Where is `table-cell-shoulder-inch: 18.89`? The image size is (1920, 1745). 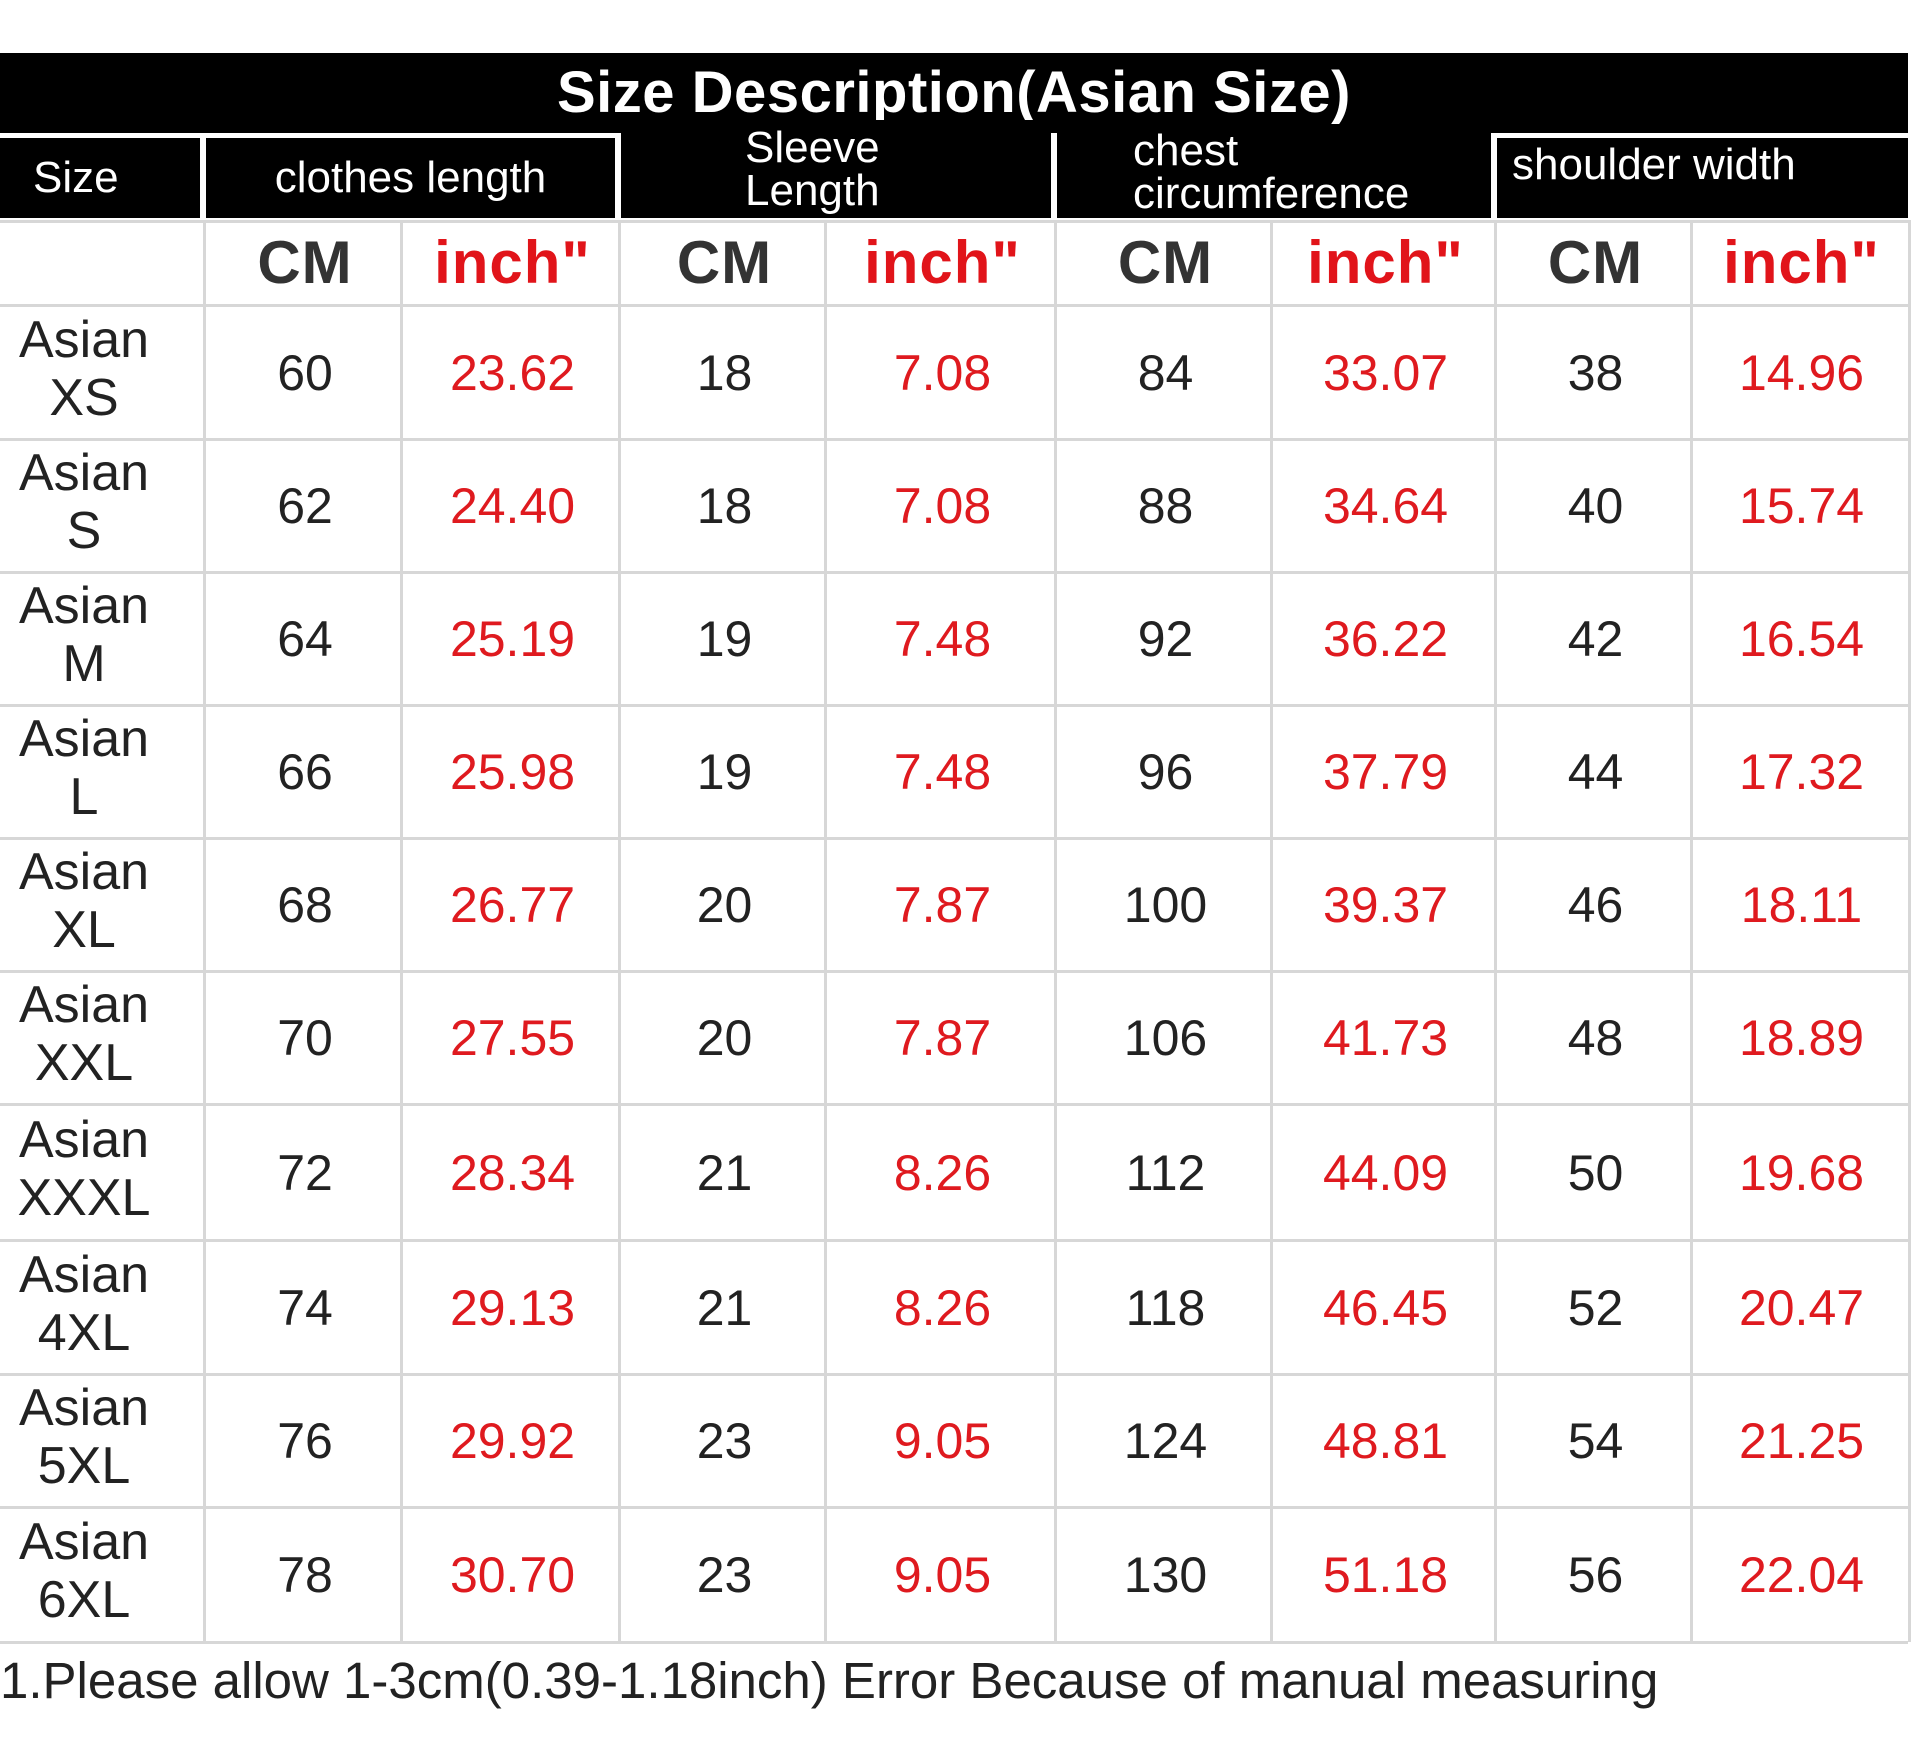
table-cell-shoulder-inch: 18.89 is located at coordinates (1801, 1038).